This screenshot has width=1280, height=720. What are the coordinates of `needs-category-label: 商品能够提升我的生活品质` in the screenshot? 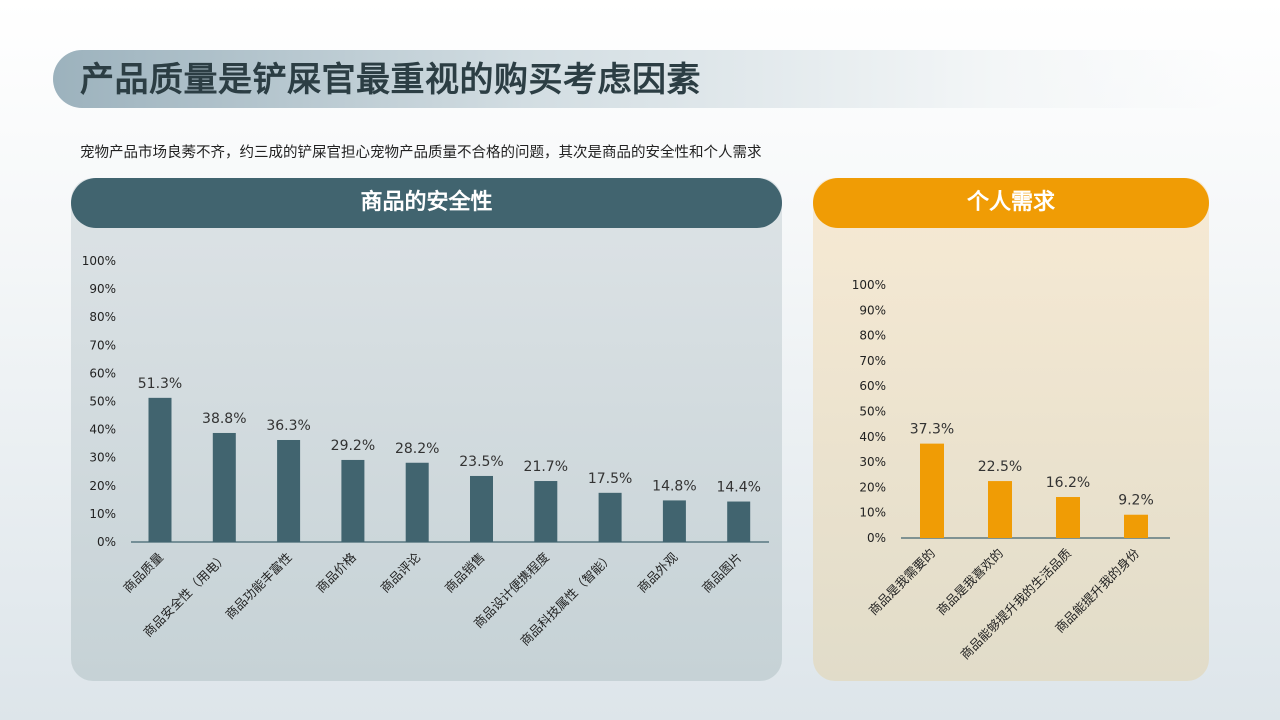 It's located at (1015, 604).